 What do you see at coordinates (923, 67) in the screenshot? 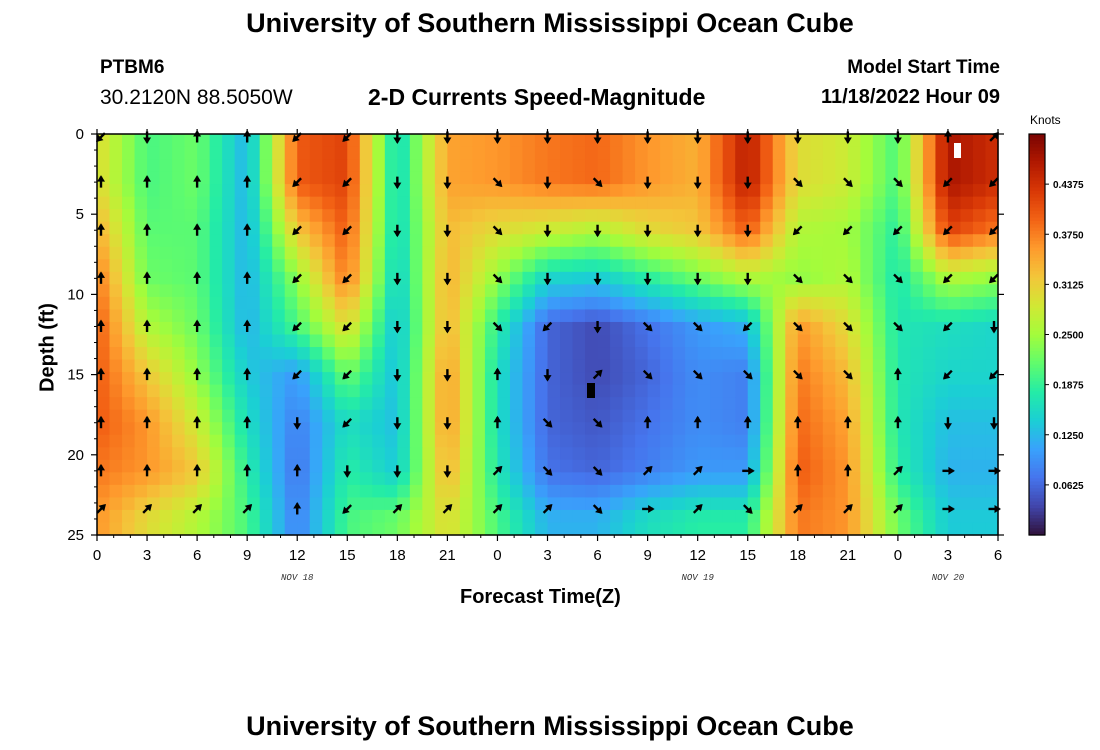
I see `model-start-label: Model Start Time` at bounding box center [923, 67].